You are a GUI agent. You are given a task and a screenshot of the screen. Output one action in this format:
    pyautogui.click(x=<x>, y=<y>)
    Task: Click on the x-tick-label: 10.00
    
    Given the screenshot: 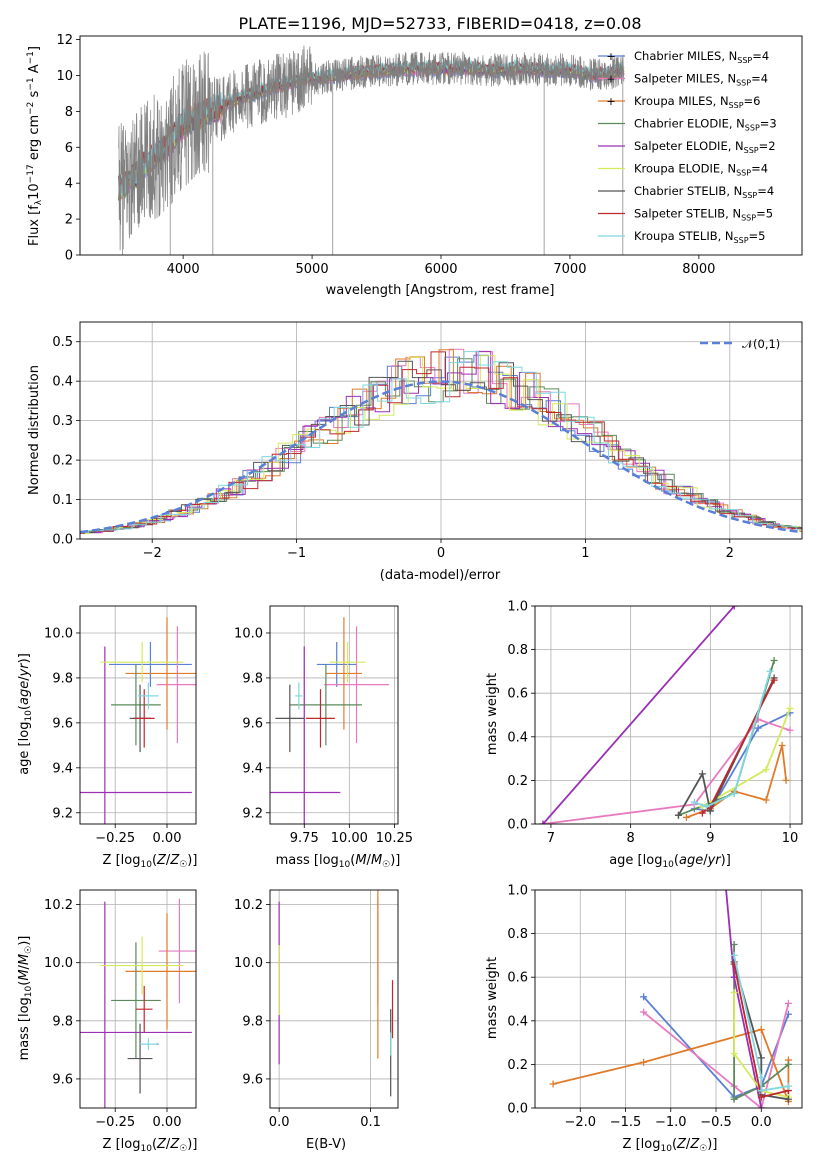 What is the action you would take?
    pyautogui.click(x=349, y=838)
    